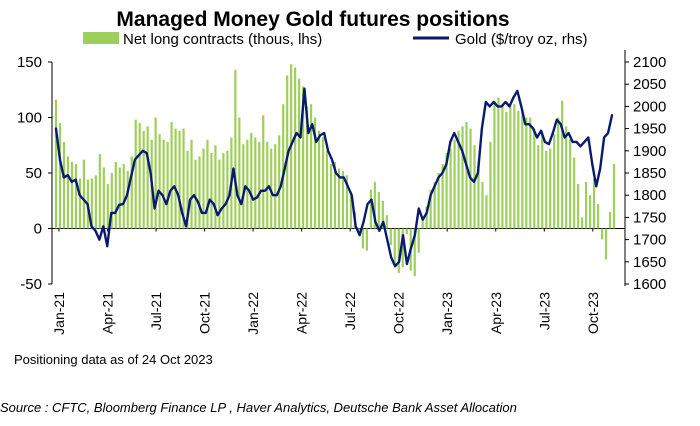 This screenshot has height=426, width=700. What do you see at coordinates (108, 313) in the screenshot?
I see `x-tick-label: Apr-21` at bounding box center [108, 313].